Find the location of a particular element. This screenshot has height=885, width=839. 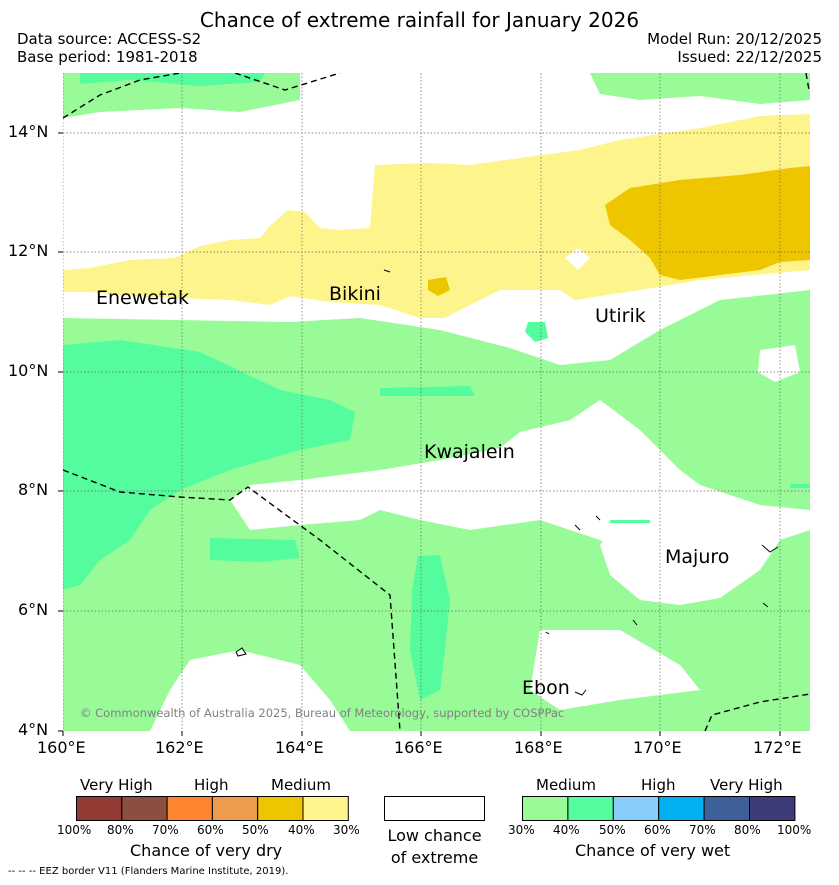

lon-tick-label: 164°E is located at coordinates (299, 747).